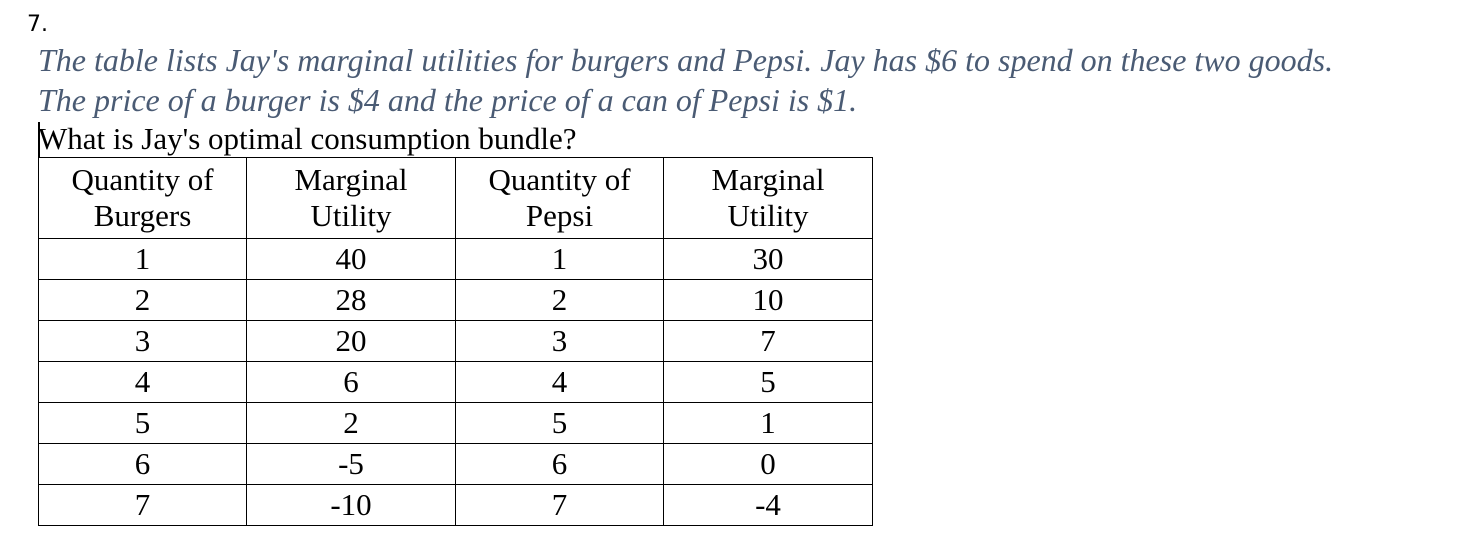 Image resolution: width=1482 pixels, height=550 pixels. Describe the element at coordinates (351, 464) in the screenshot. I see `cell-mu-burgers: -5` at that location.